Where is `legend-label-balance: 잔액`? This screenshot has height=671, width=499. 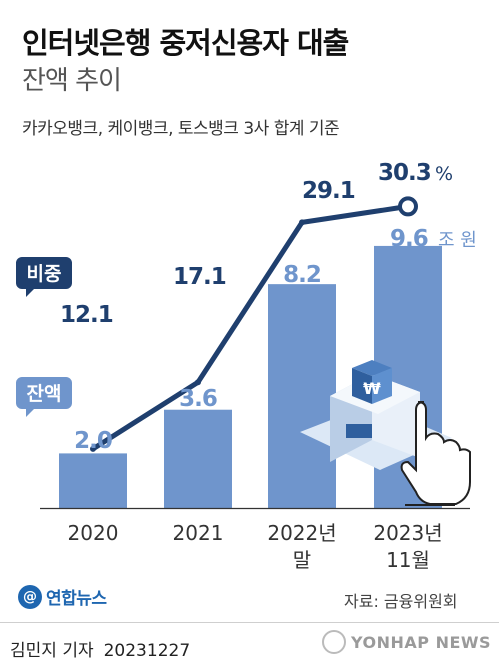 legend-label-balance: 잔액 is located at coordinates (44, 394).